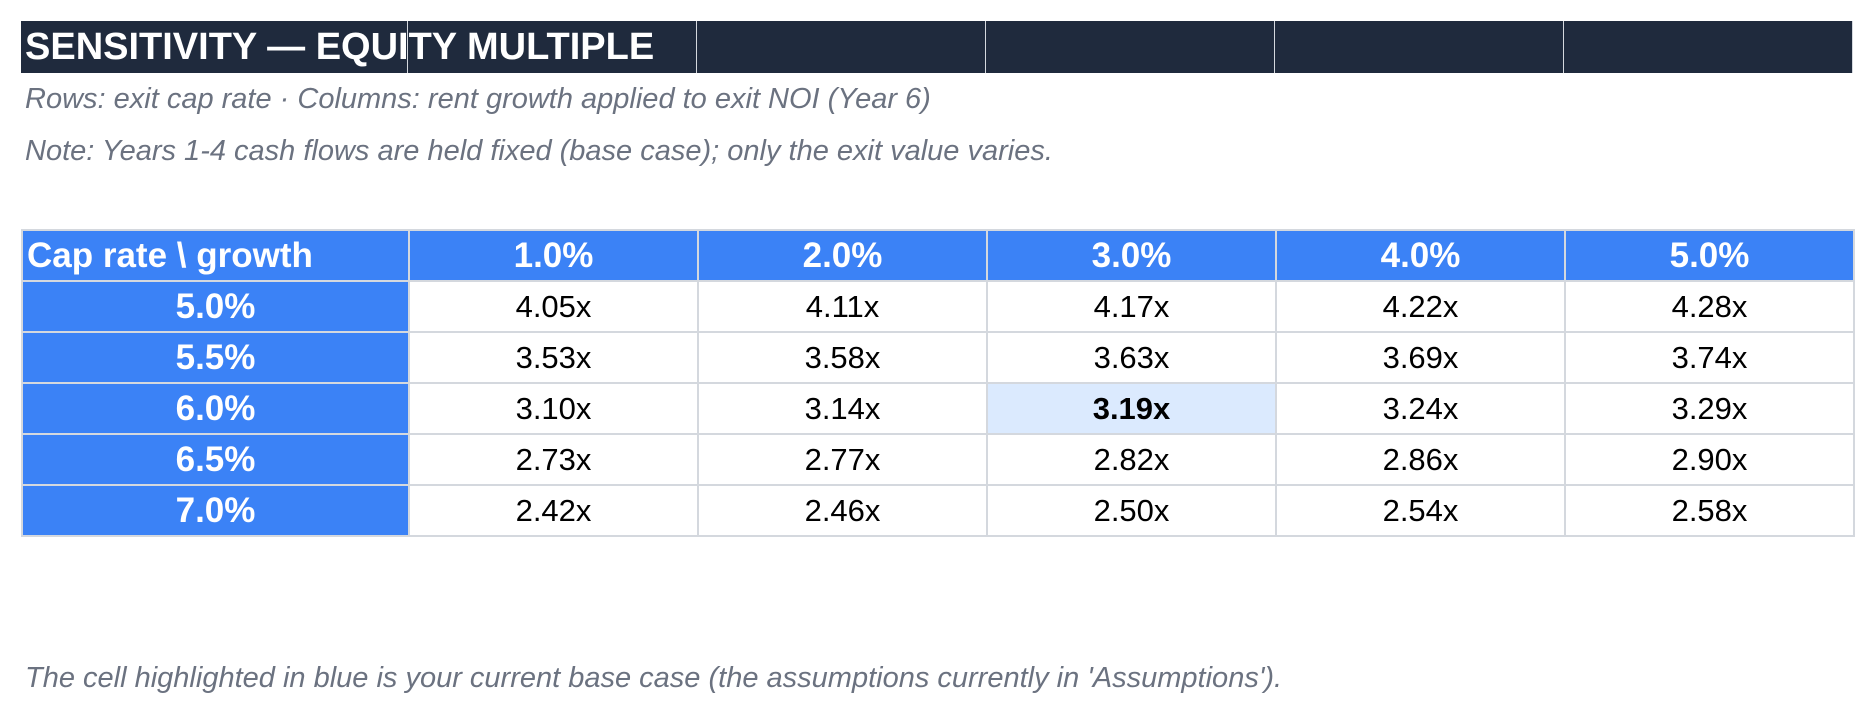 The image size is (1873, 715). What do you see at coordinates (1709, 459) in the screenshot?
I see `multiple-cell: 2.90x` at bounding box center [1709, 459].